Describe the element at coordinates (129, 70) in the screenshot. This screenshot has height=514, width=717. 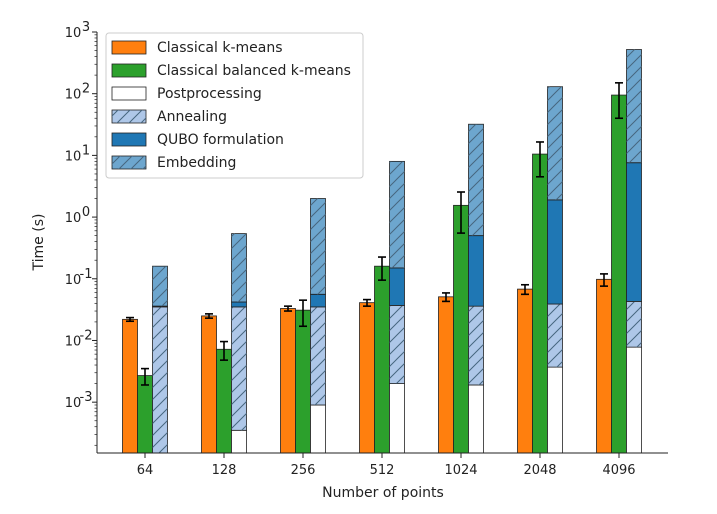
I see `legend-swatch-classical-balanced-k-means` at that location.